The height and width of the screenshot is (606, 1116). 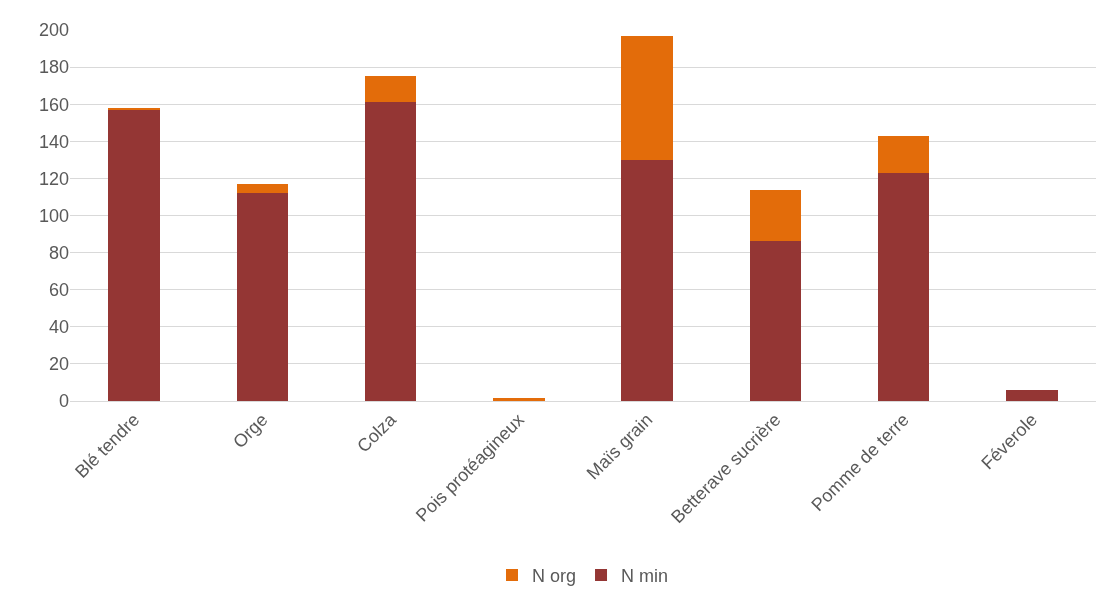 I want to click on y-tick-label: 120, so click(x=53, y=178).